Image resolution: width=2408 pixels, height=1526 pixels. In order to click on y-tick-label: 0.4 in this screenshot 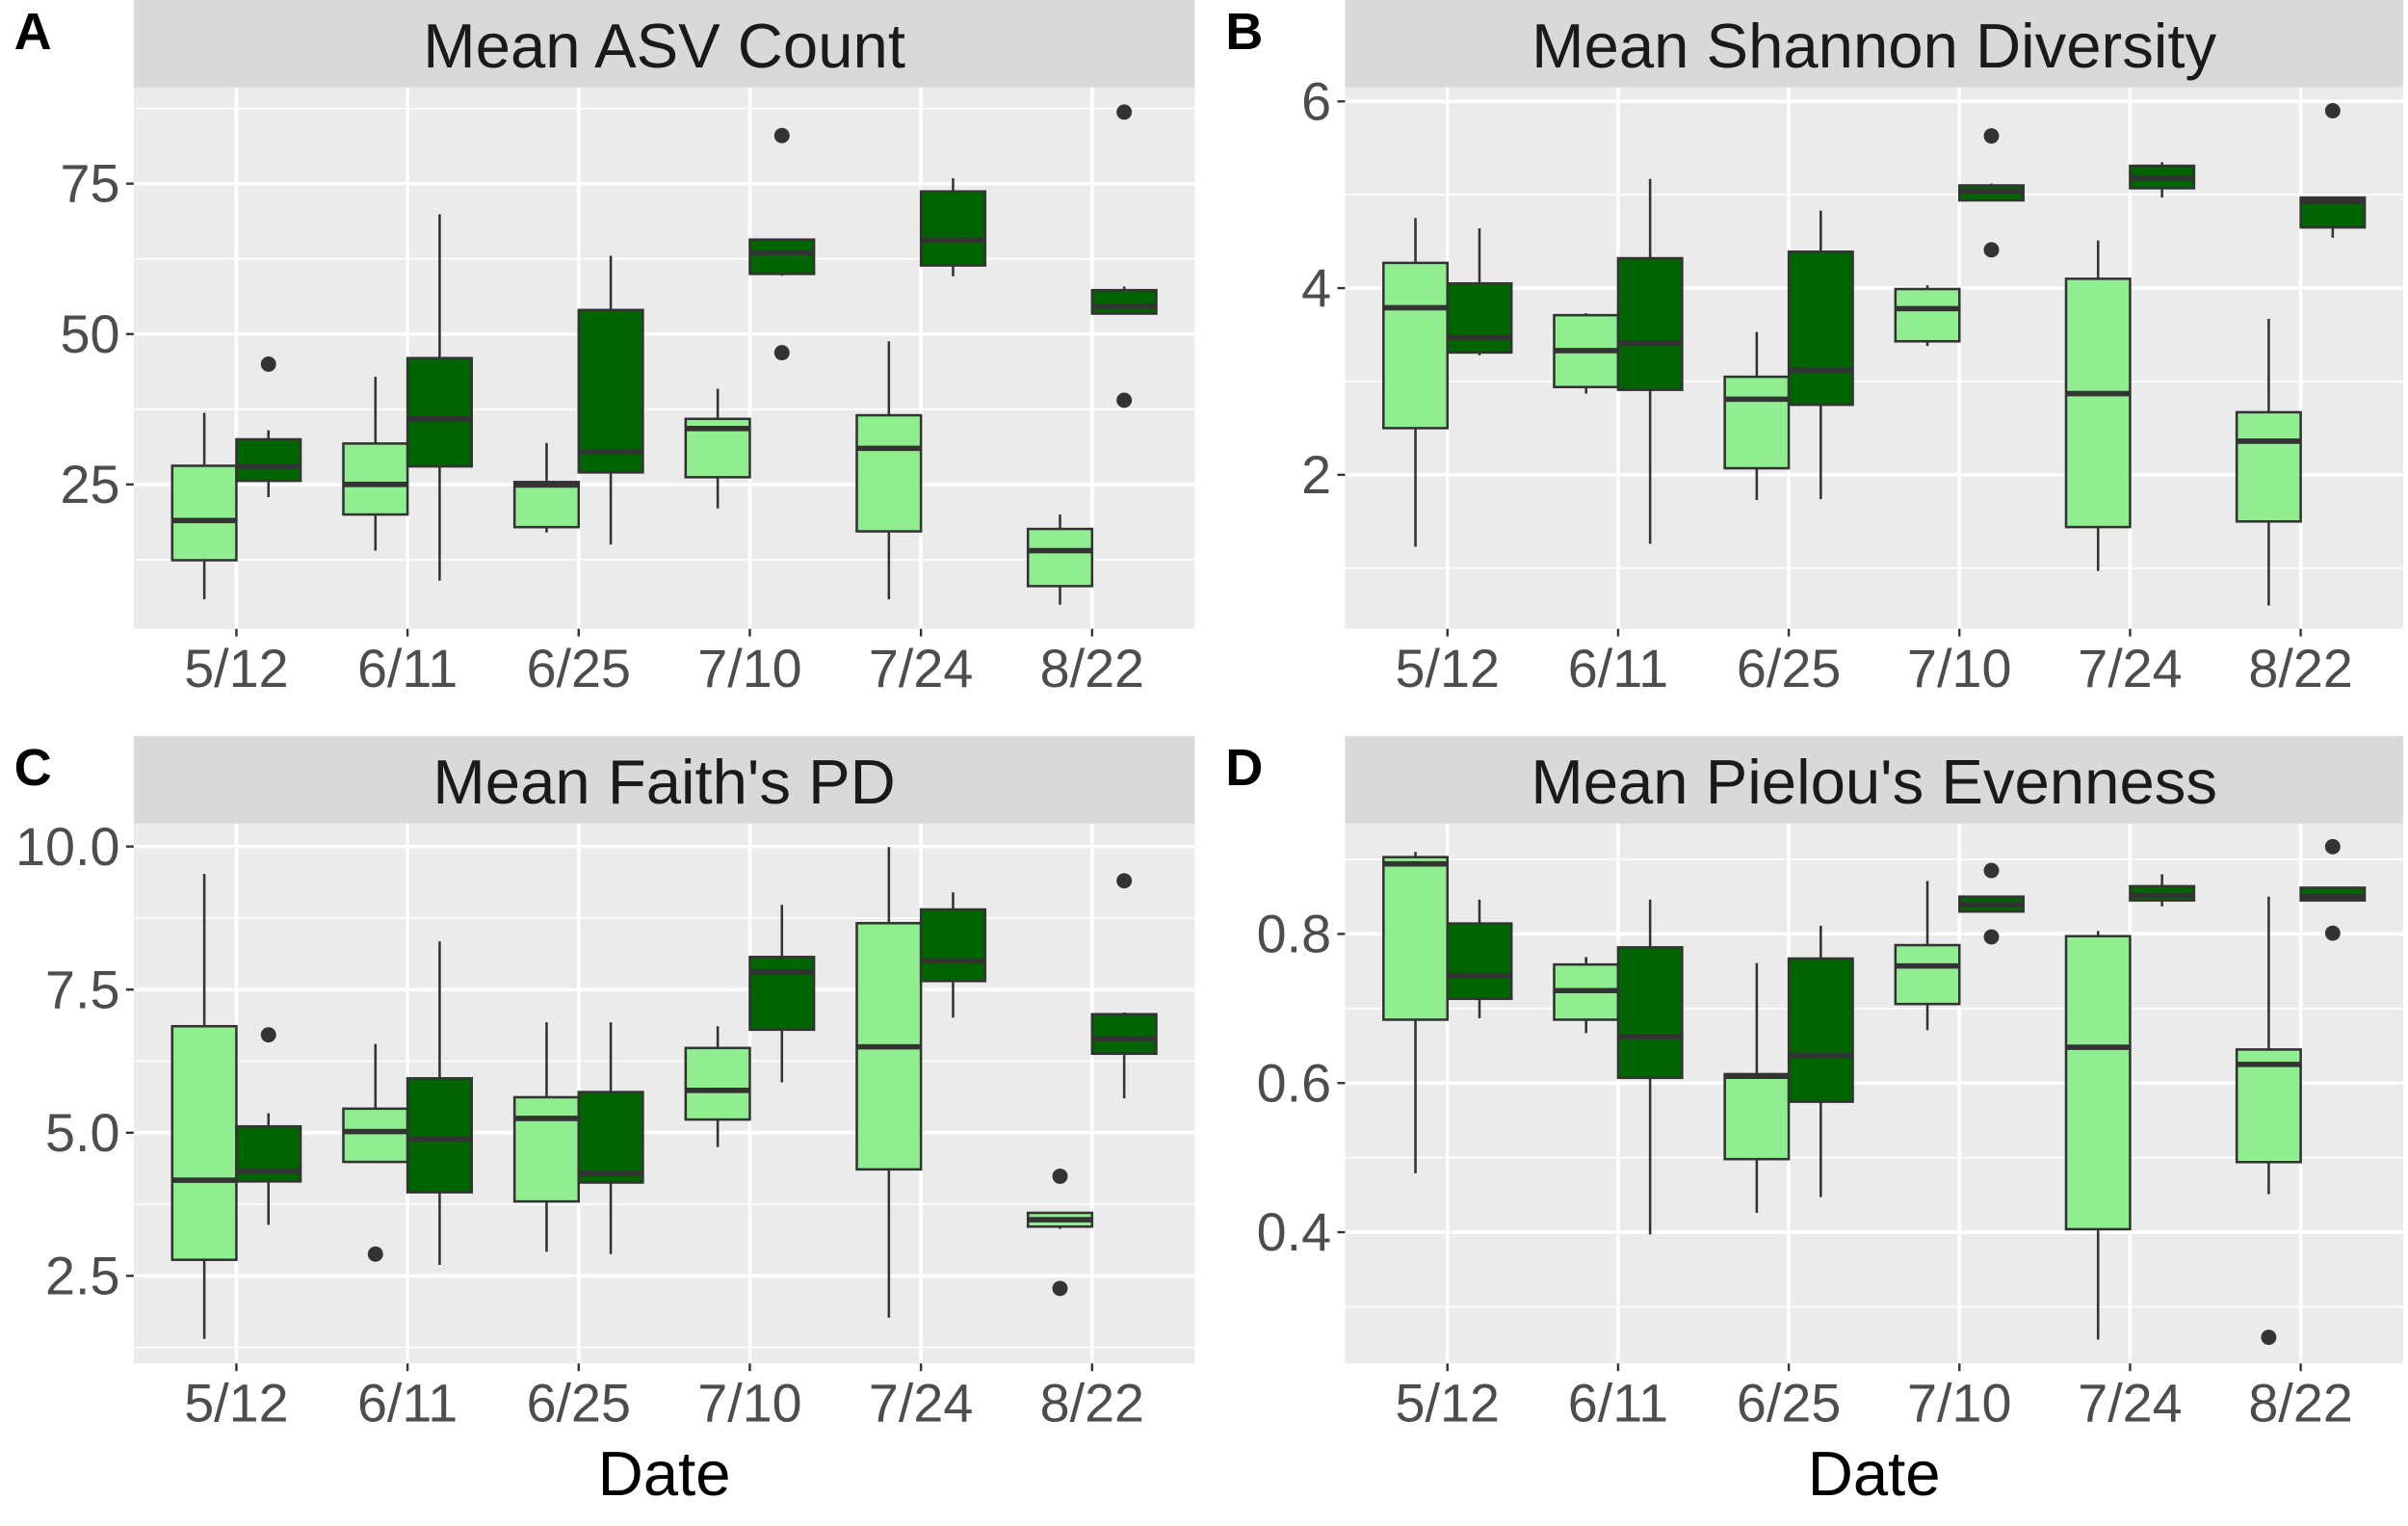, I will do `click(1294, 1232)`.